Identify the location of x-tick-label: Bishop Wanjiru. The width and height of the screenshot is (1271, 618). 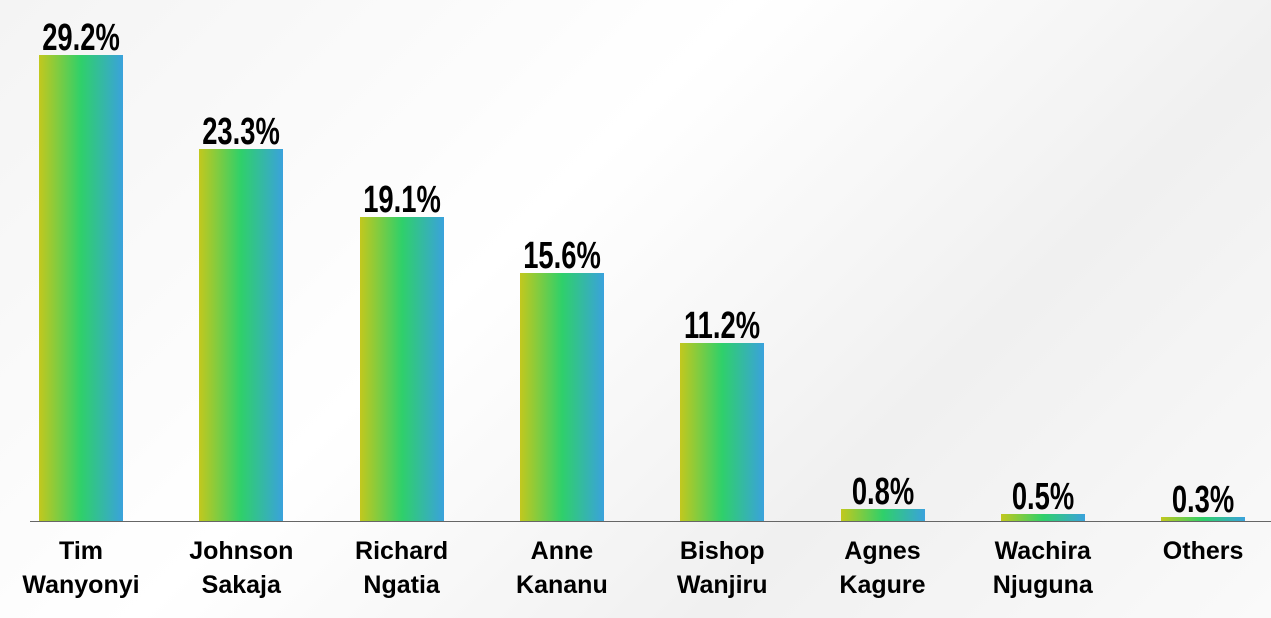
(722, 568).